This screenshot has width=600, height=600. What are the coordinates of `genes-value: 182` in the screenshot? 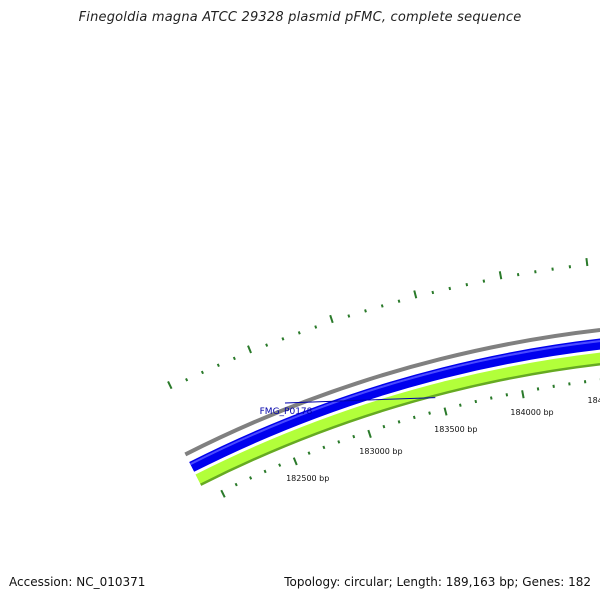 It's located at (579, 582).